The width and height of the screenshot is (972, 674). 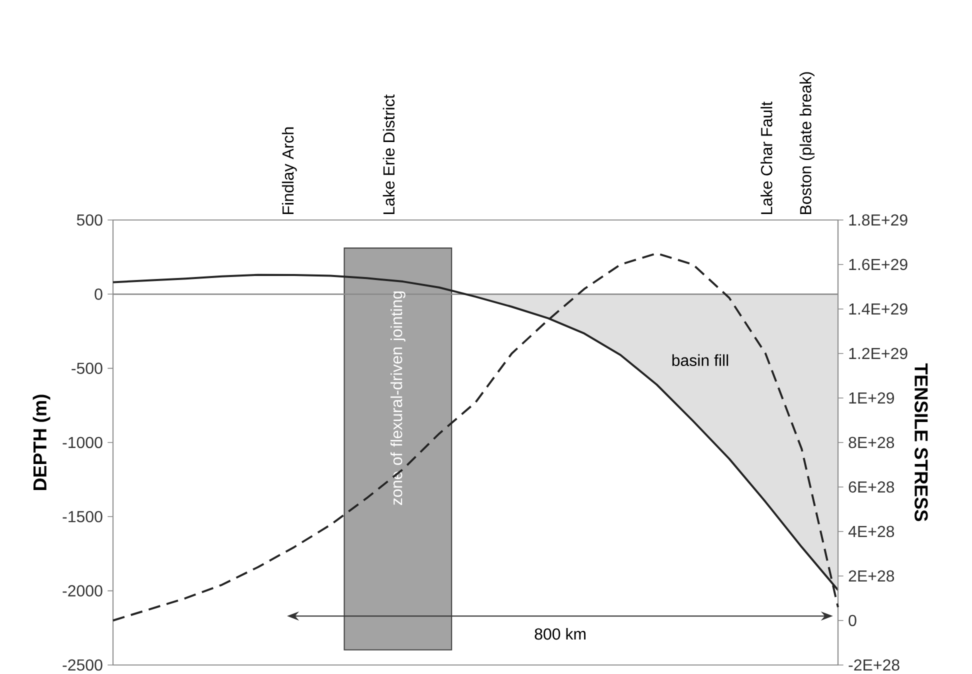 I want to click on y2-tick-label: 1.8E+29, so click(x=878, y=220).